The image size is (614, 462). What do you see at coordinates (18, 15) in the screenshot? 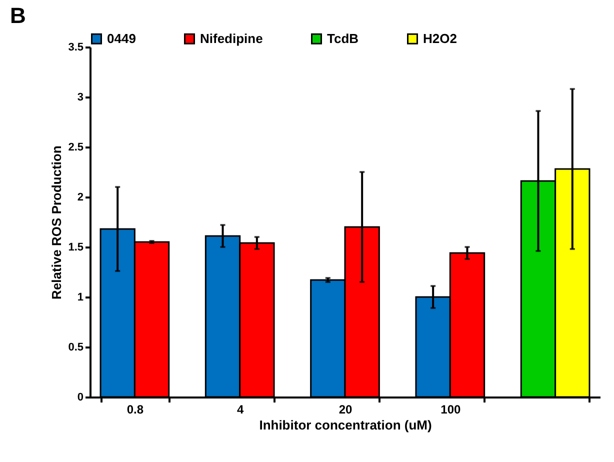
I see `text: B` at bounding box center [18, 15].